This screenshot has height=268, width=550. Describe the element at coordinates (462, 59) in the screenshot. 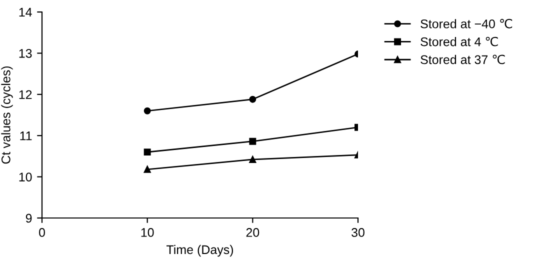

I see `legend-label: Stored at 37 ℃` at that location.